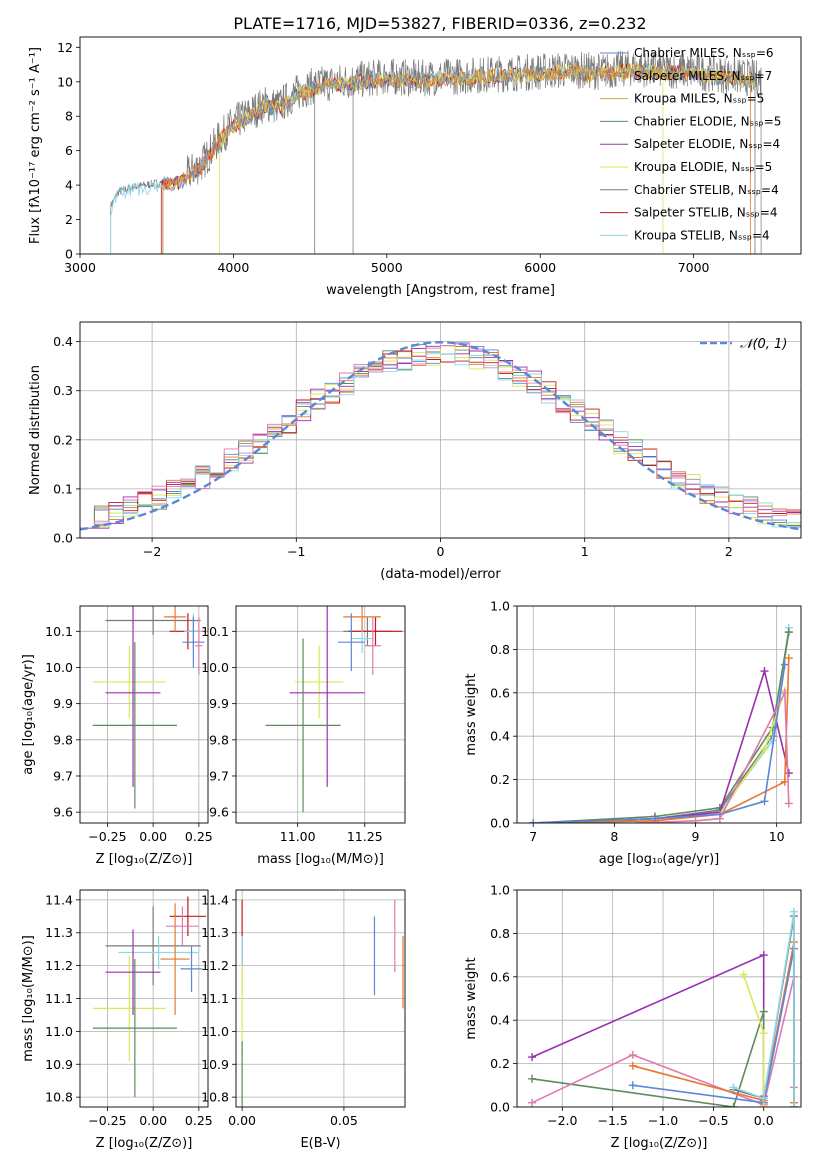 This screenshot has height=1170, width=819. What do you see at coordinates (614, 836) in the screenshot?
I see `tick-label-x: 8` at bounding box center [614, 836].